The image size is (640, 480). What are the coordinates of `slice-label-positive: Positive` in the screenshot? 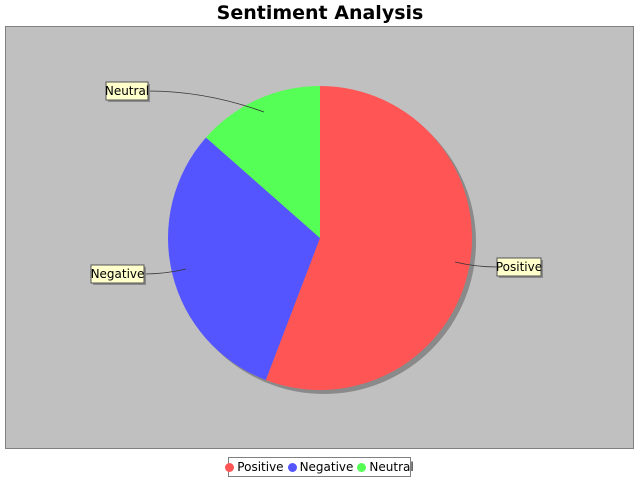 It's located at (498, 267).